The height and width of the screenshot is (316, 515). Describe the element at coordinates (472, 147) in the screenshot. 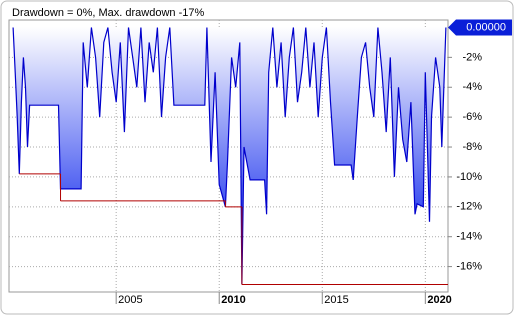

I see `y-tick-label: -8%` at that location.